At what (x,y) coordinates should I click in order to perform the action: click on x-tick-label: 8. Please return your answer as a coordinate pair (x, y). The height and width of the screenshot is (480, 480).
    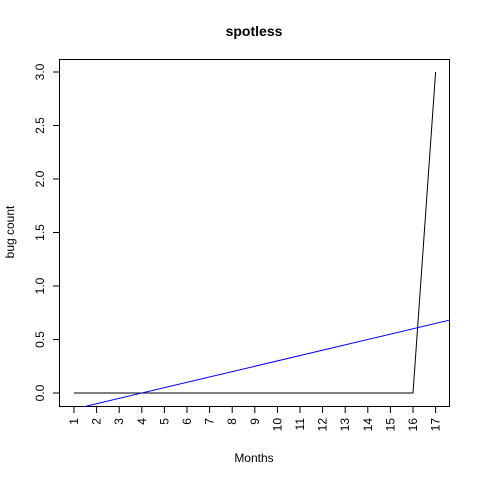
    Looking at the image, I should click on (232, 421).